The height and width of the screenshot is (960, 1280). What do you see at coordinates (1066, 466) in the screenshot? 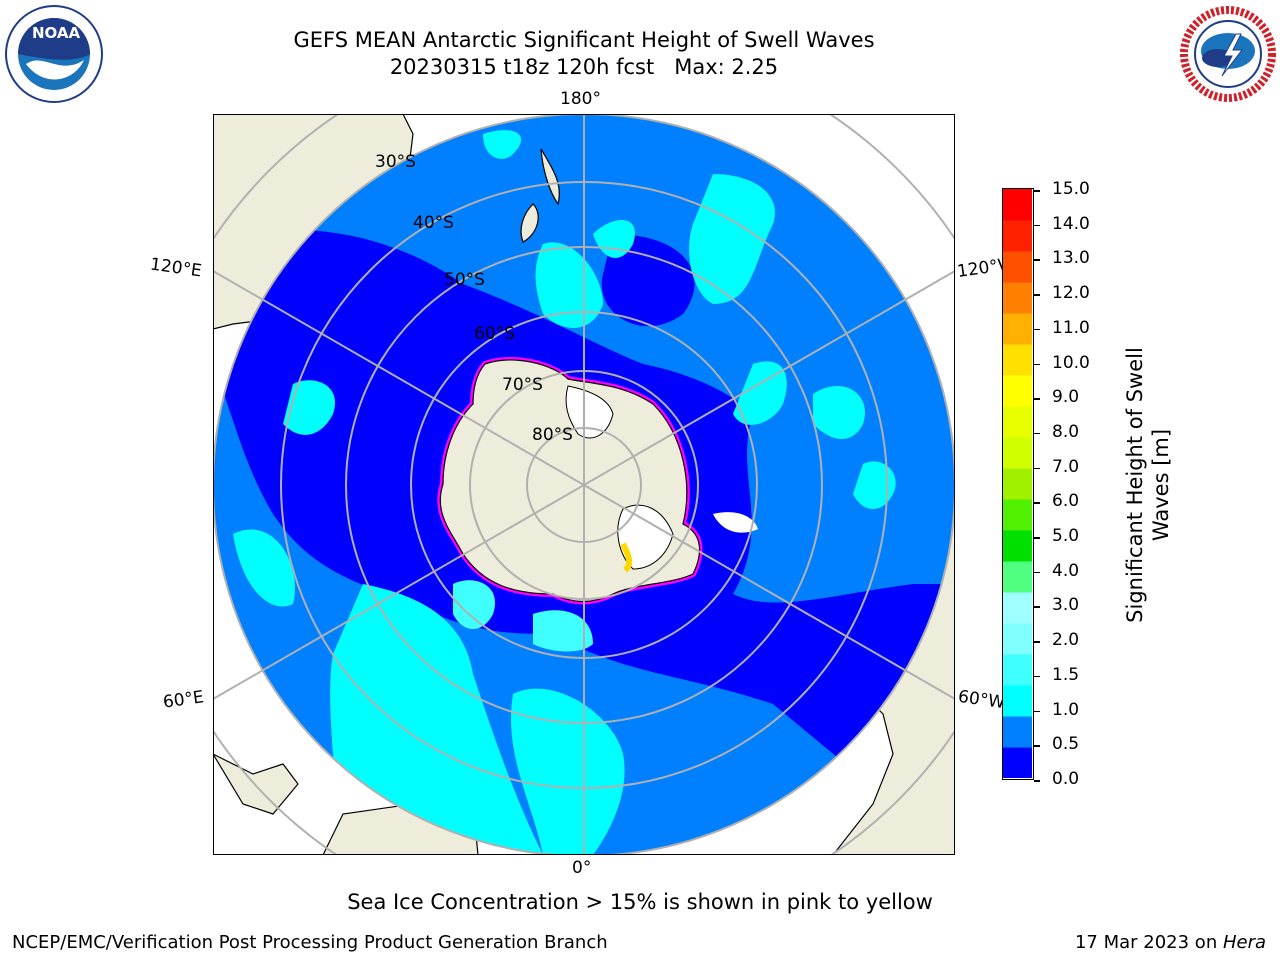
I see `colorbar-tick-label: 7.0` at bounding box center [1066, 466].